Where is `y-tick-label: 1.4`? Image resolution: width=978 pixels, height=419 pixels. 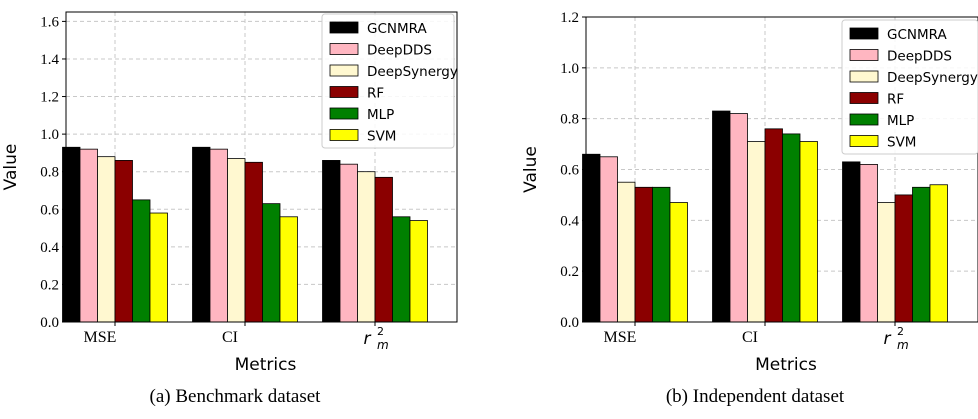
y-tick-label: 1.4 is located at coordinates (49, 60).